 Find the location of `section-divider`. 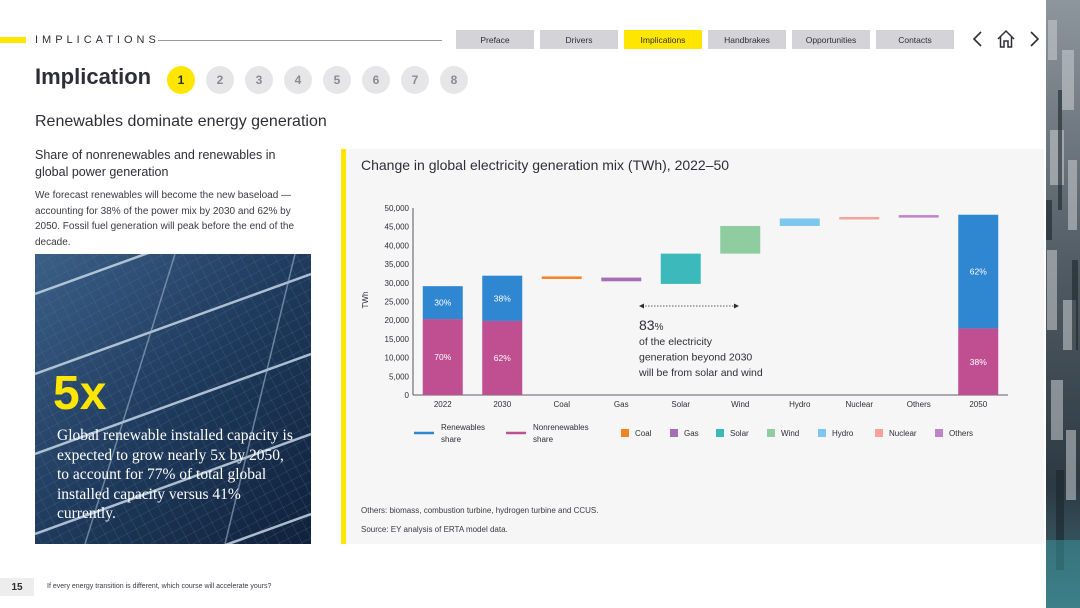

section-divider is located at coordinates (300, 40).